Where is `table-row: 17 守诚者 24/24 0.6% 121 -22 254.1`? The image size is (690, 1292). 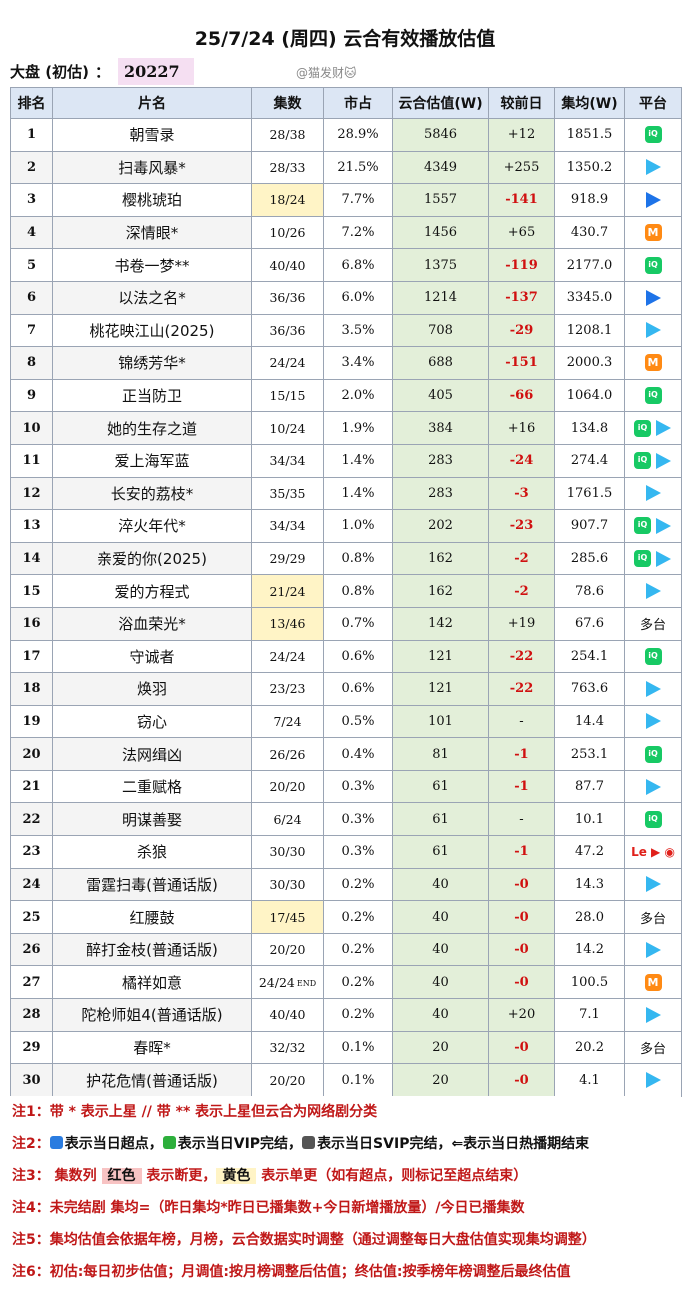 table-row: 17 守诚者 24/24 0.6% 121 -22 254.1 is located at coordinates (346, 656).